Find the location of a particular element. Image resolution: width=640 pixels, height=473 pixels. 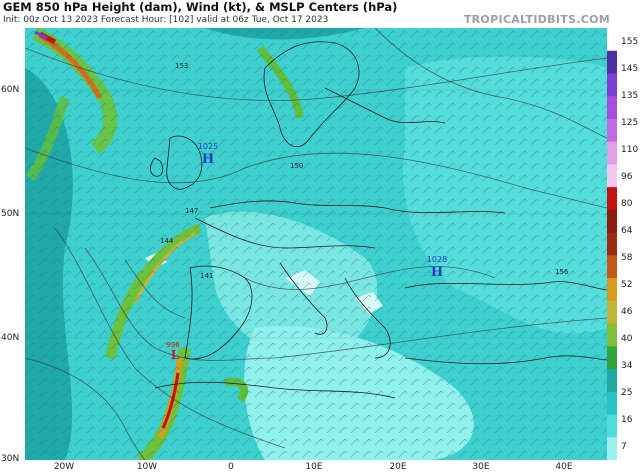

pressure-center-value: 996 is located at coordinates (173, 345).